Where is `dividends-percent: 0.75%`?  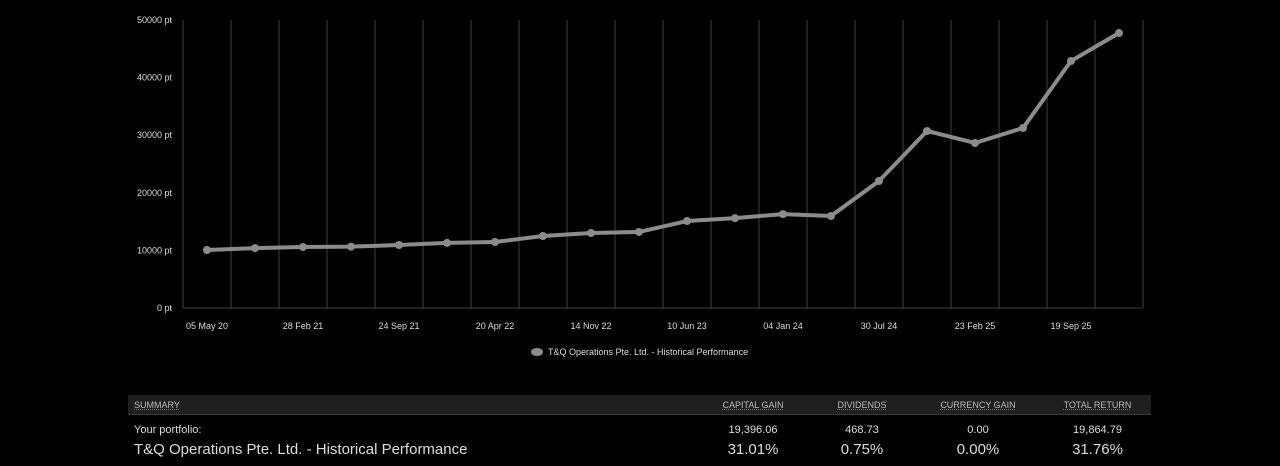
dividends-percent: 0.75% is located at coordinates (862, 449).